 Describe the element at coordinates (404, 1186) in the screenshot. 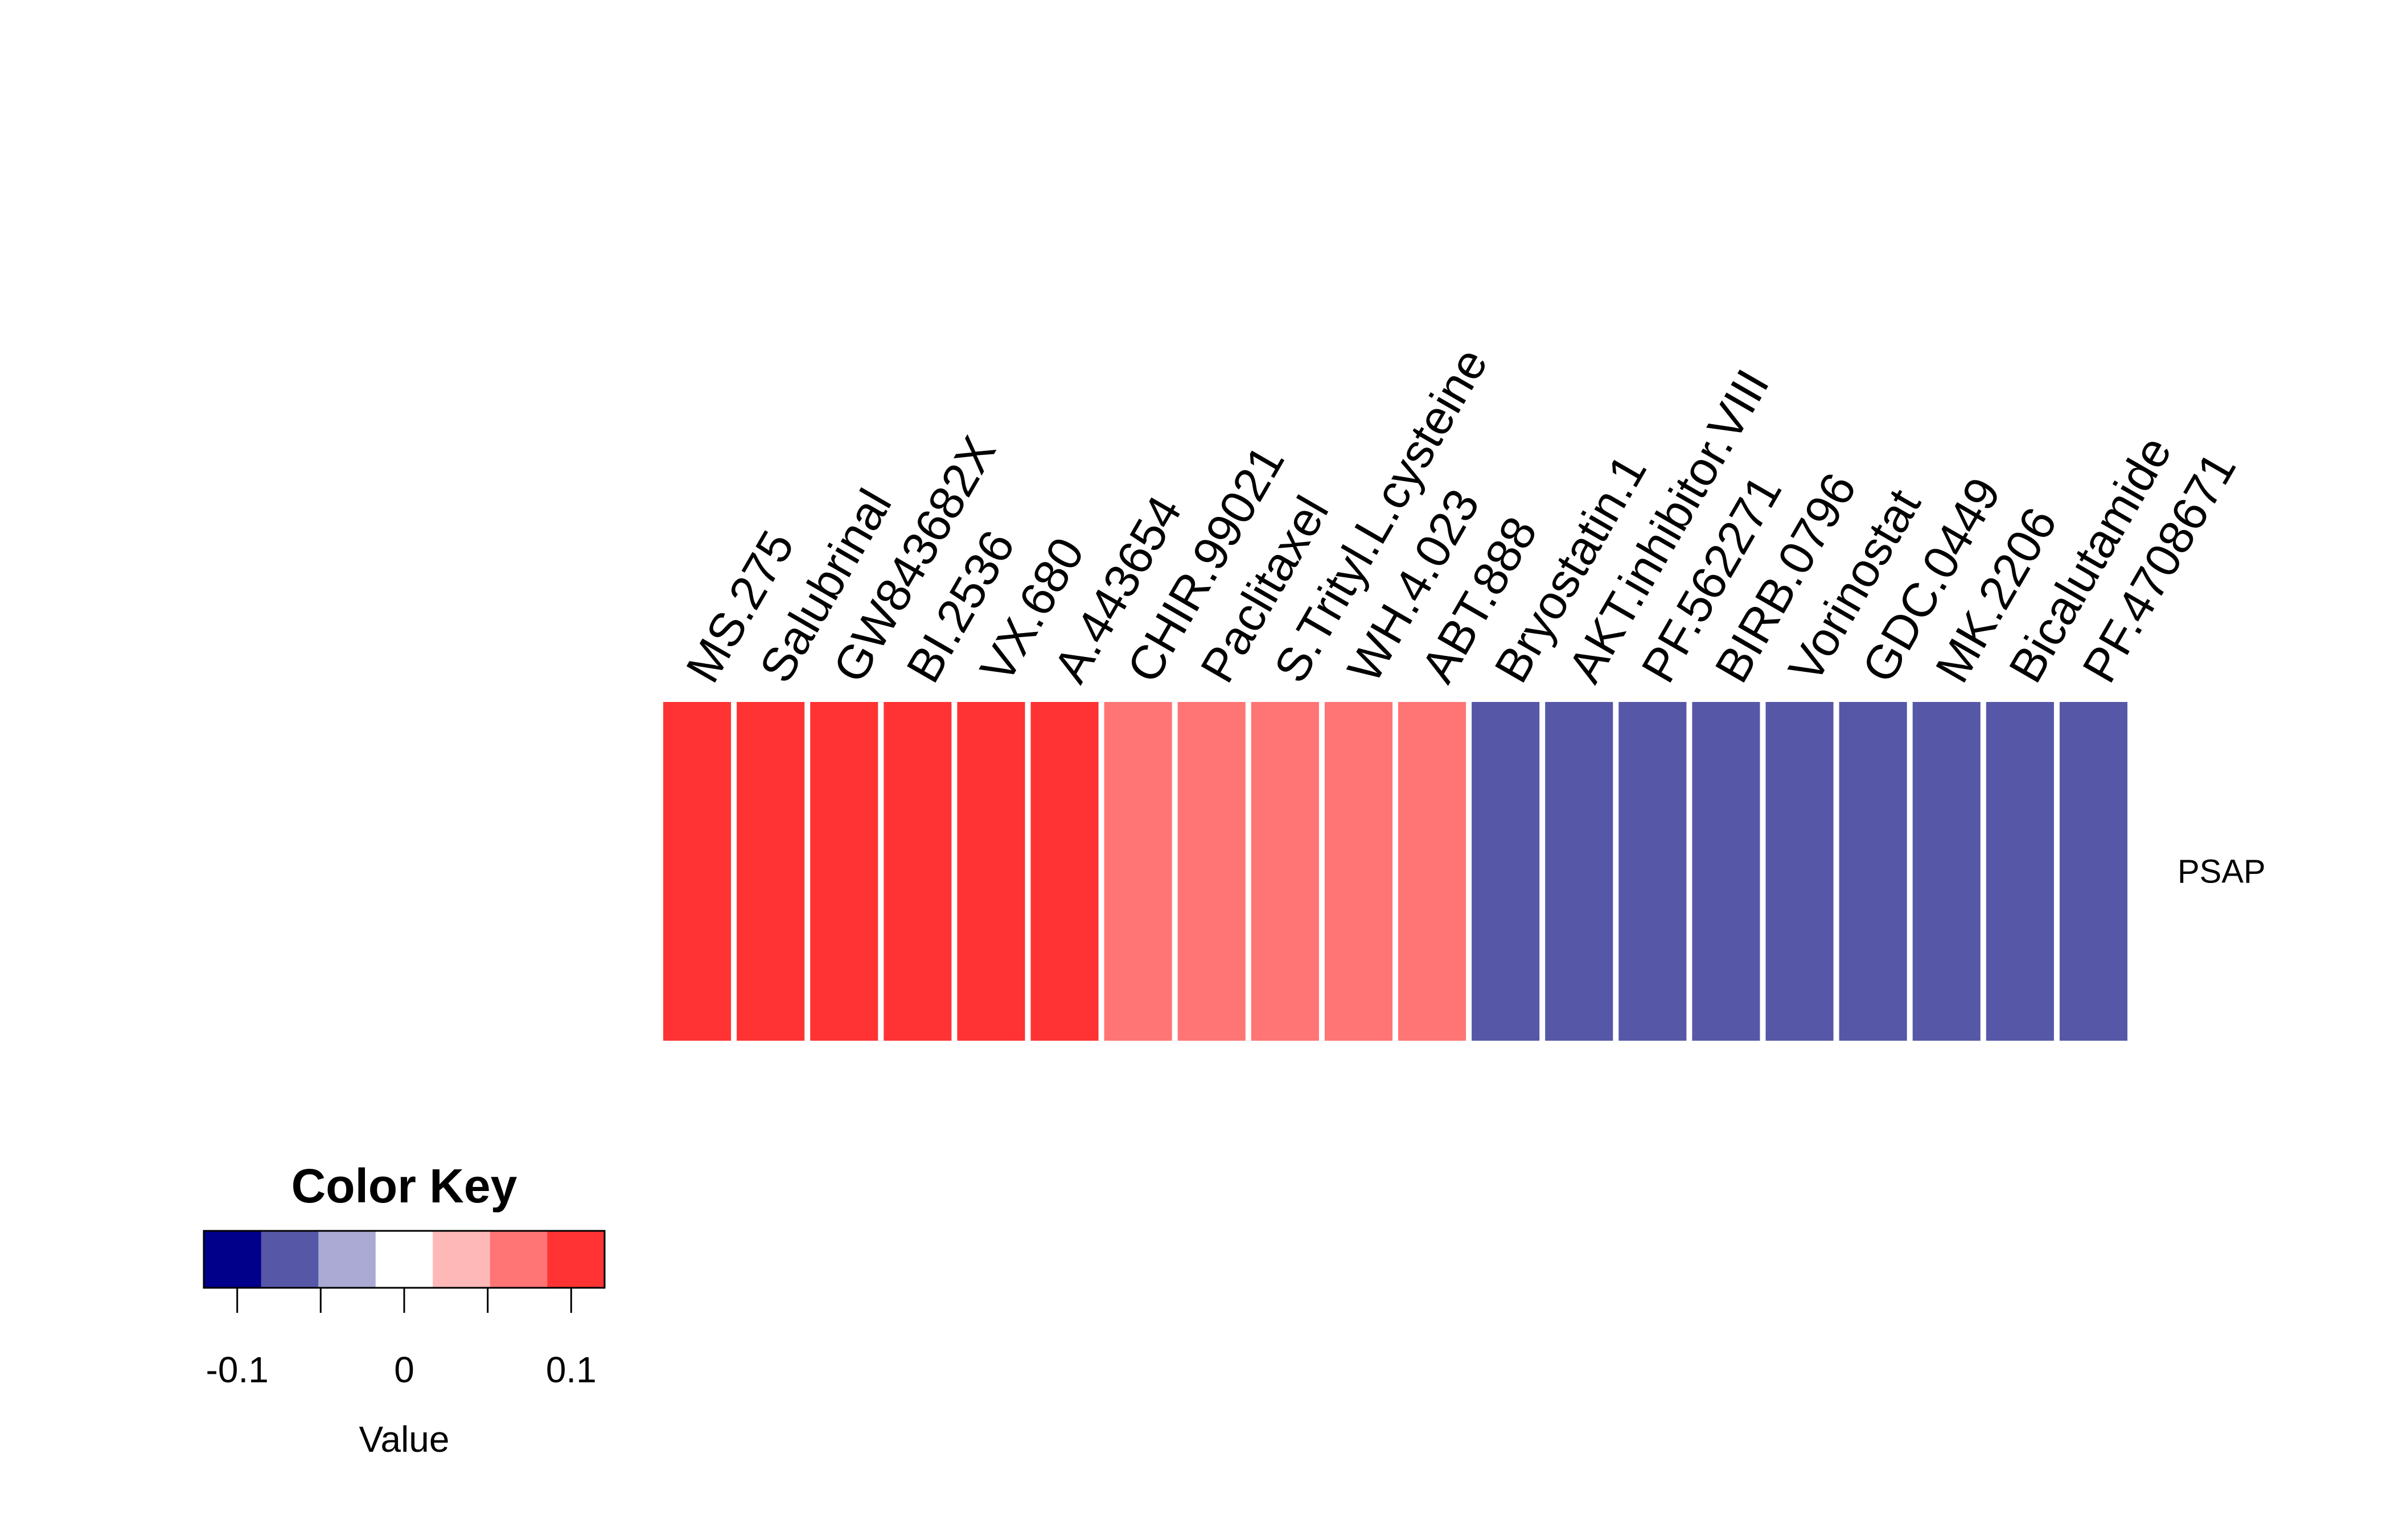

I see `color-key-title: Color Key` at that location.